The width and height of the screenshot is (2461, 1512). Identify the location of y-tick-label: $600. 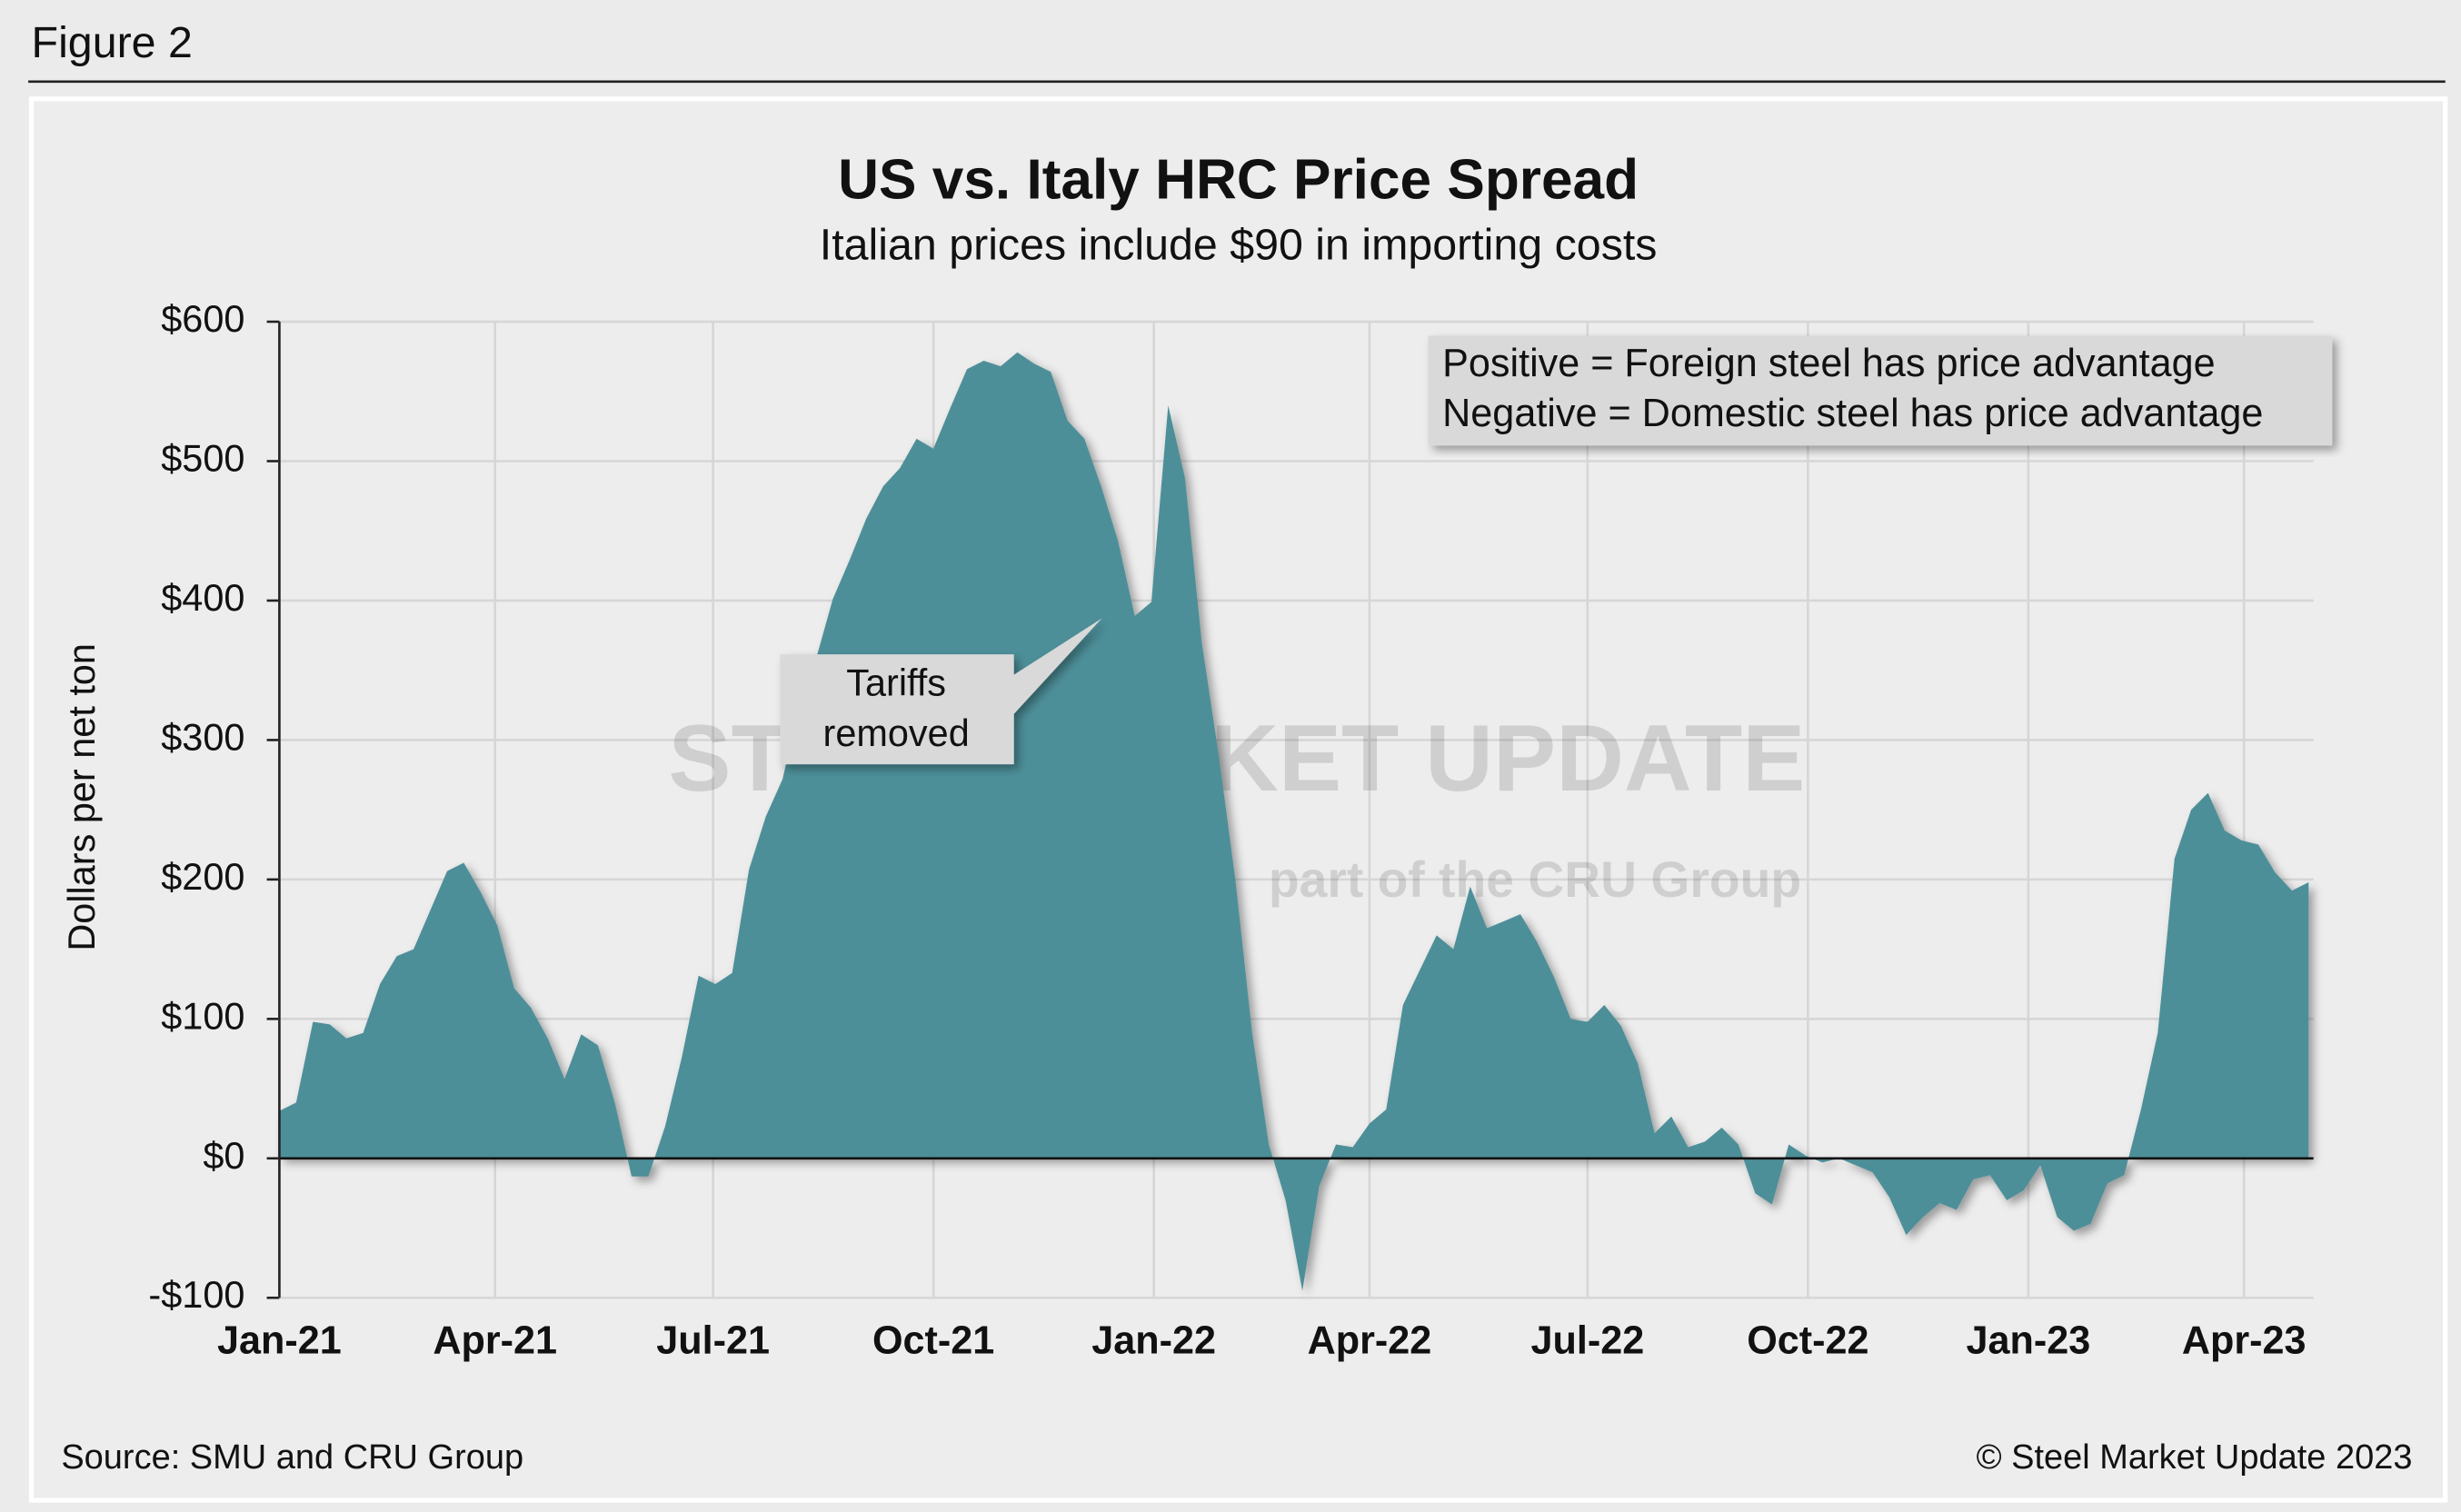
(202, 318).